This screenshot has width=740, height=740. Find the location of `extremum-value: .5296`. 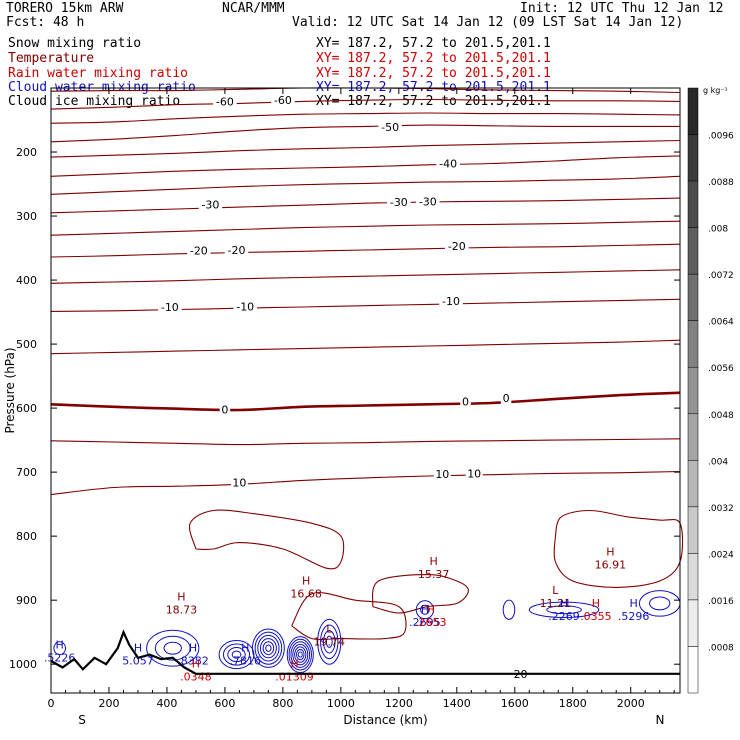

extremum-value: .5296 is located at coordinates (634, 616).